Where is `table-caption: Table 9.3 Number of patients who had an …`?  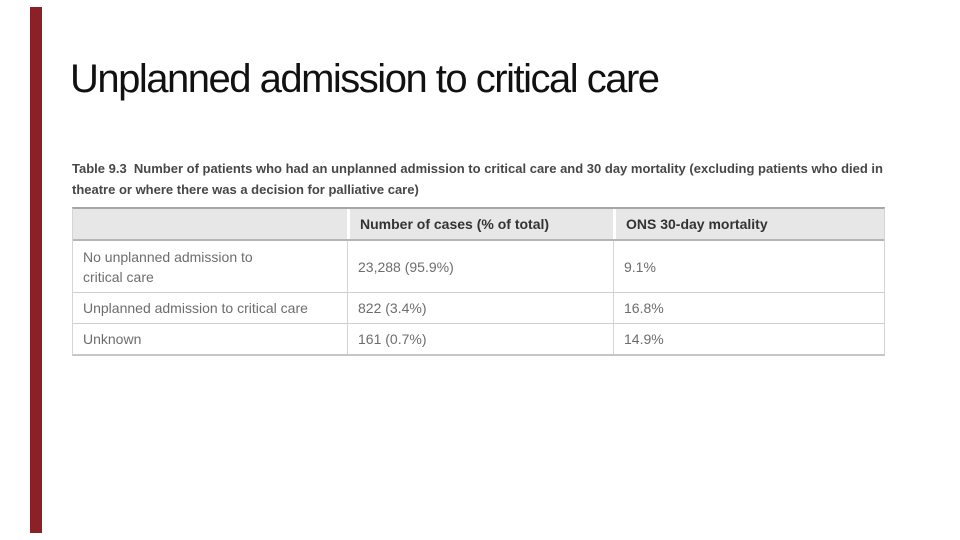 table-caption: Table 9.3 Number of patients who had an … is located at coordinates (479, 179).